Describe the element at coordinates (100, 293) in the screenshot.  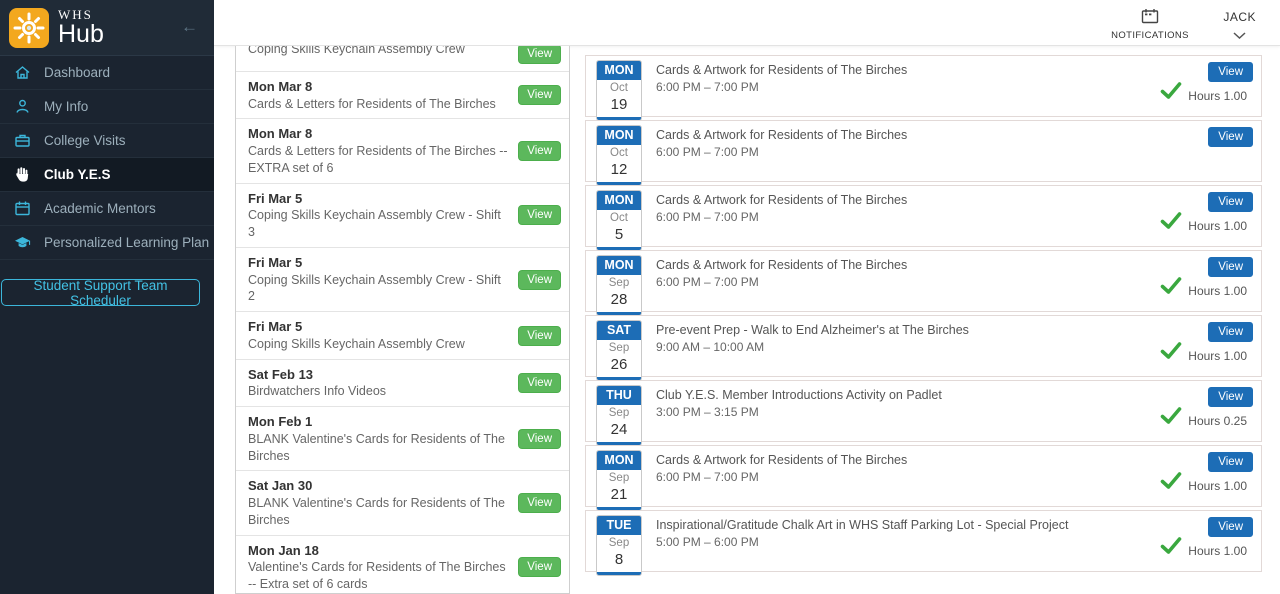
I see `student-support-team-scheduler-button: Student Support Team Scheduler` at that location.